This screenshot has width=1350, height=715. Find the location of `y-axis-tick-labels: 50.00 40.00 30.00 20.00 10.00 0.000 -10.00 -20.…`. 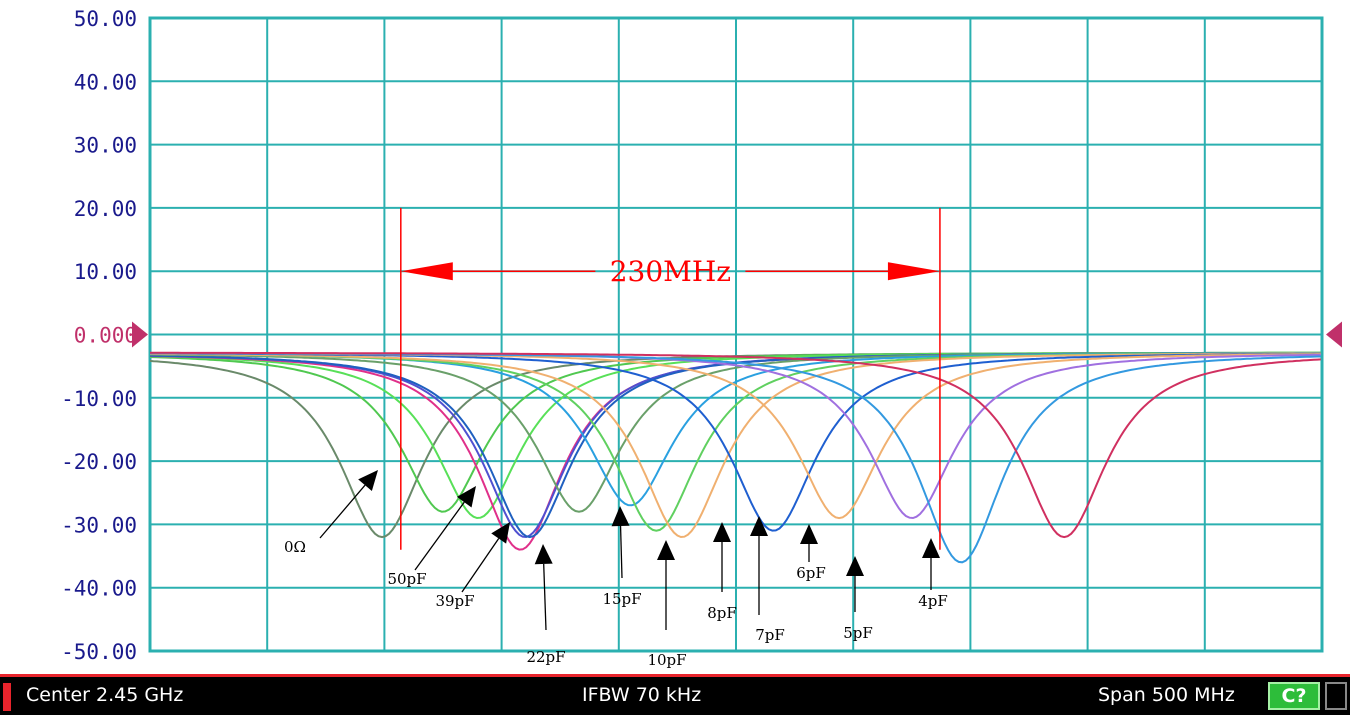

y-axis-tick-labels: 50.00 40.00 30.00 20.00 10.00 0.000 -10.00 -20.… is located at coordinates (99, 335).